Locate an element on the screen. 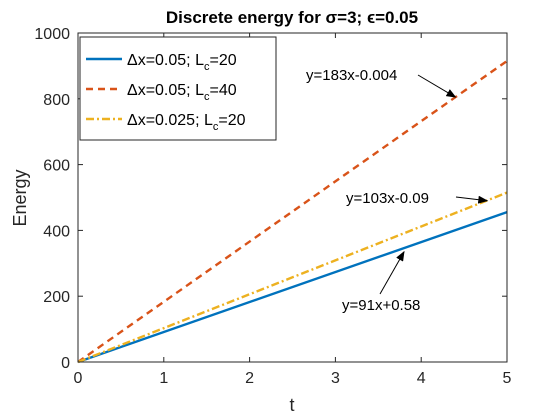 This screenshot has height=420, width=560. x-tick-label: 4 is located at coordinates (421, 378).